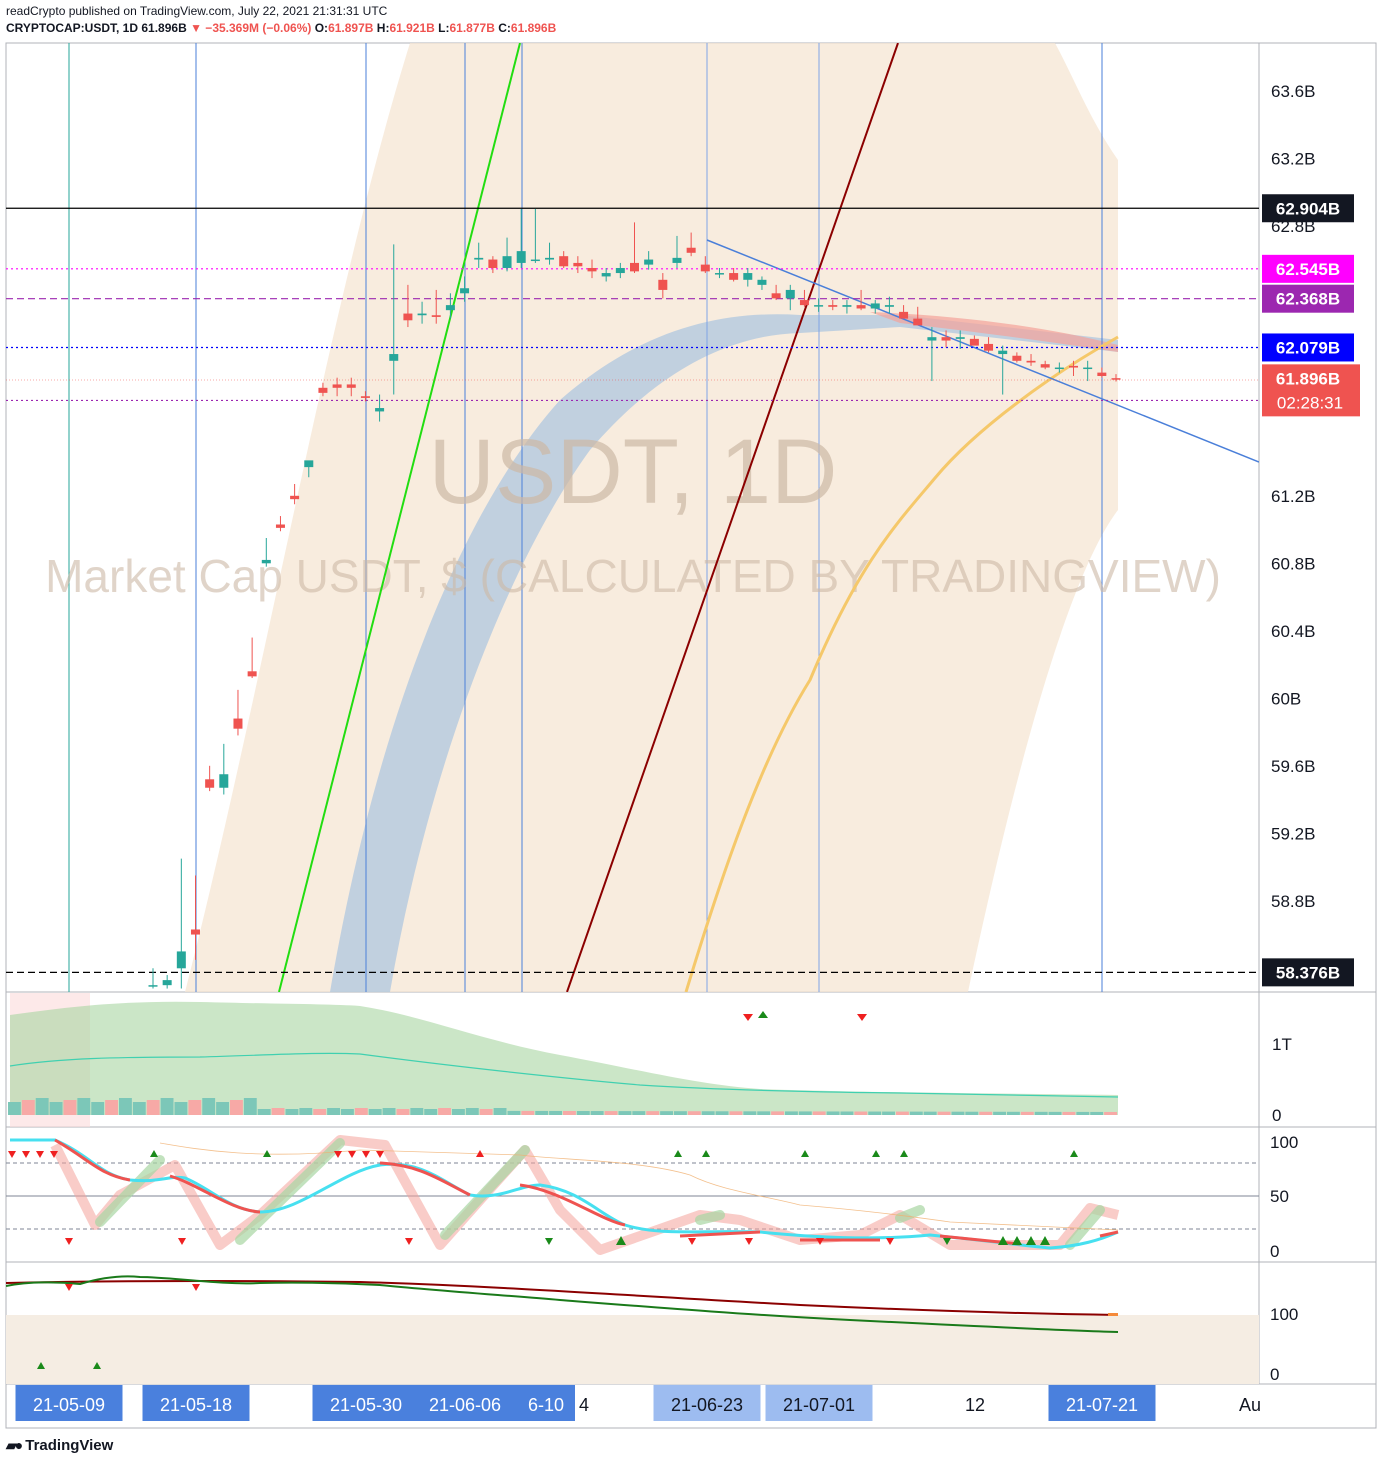 This screenshot has width=1382, height=1466. What do you see at coordinates (1113, 1314) in the screenshot?
I see `line-end-marker` at bounding box center [1113, 1314].